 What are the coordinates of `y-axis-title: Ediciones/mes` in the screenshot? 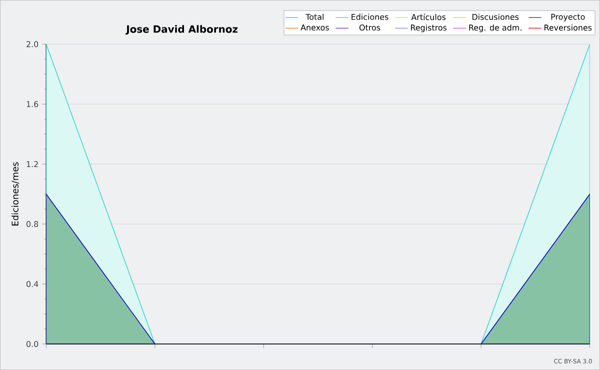 It's located at (16, 194).